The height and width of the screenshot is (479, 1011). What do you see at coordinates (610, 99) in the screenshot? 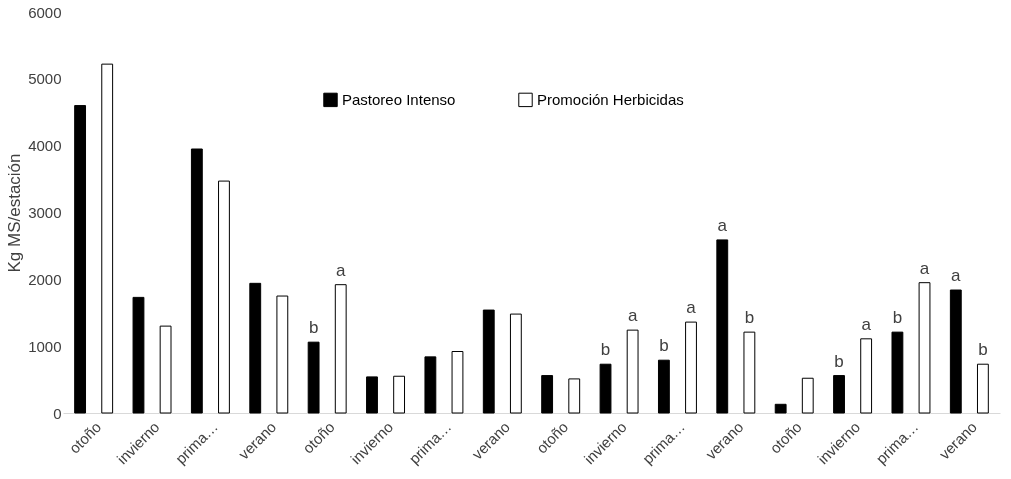
I see `legend-label: Promoción Herbicidas` at bounding box center [610, 99].